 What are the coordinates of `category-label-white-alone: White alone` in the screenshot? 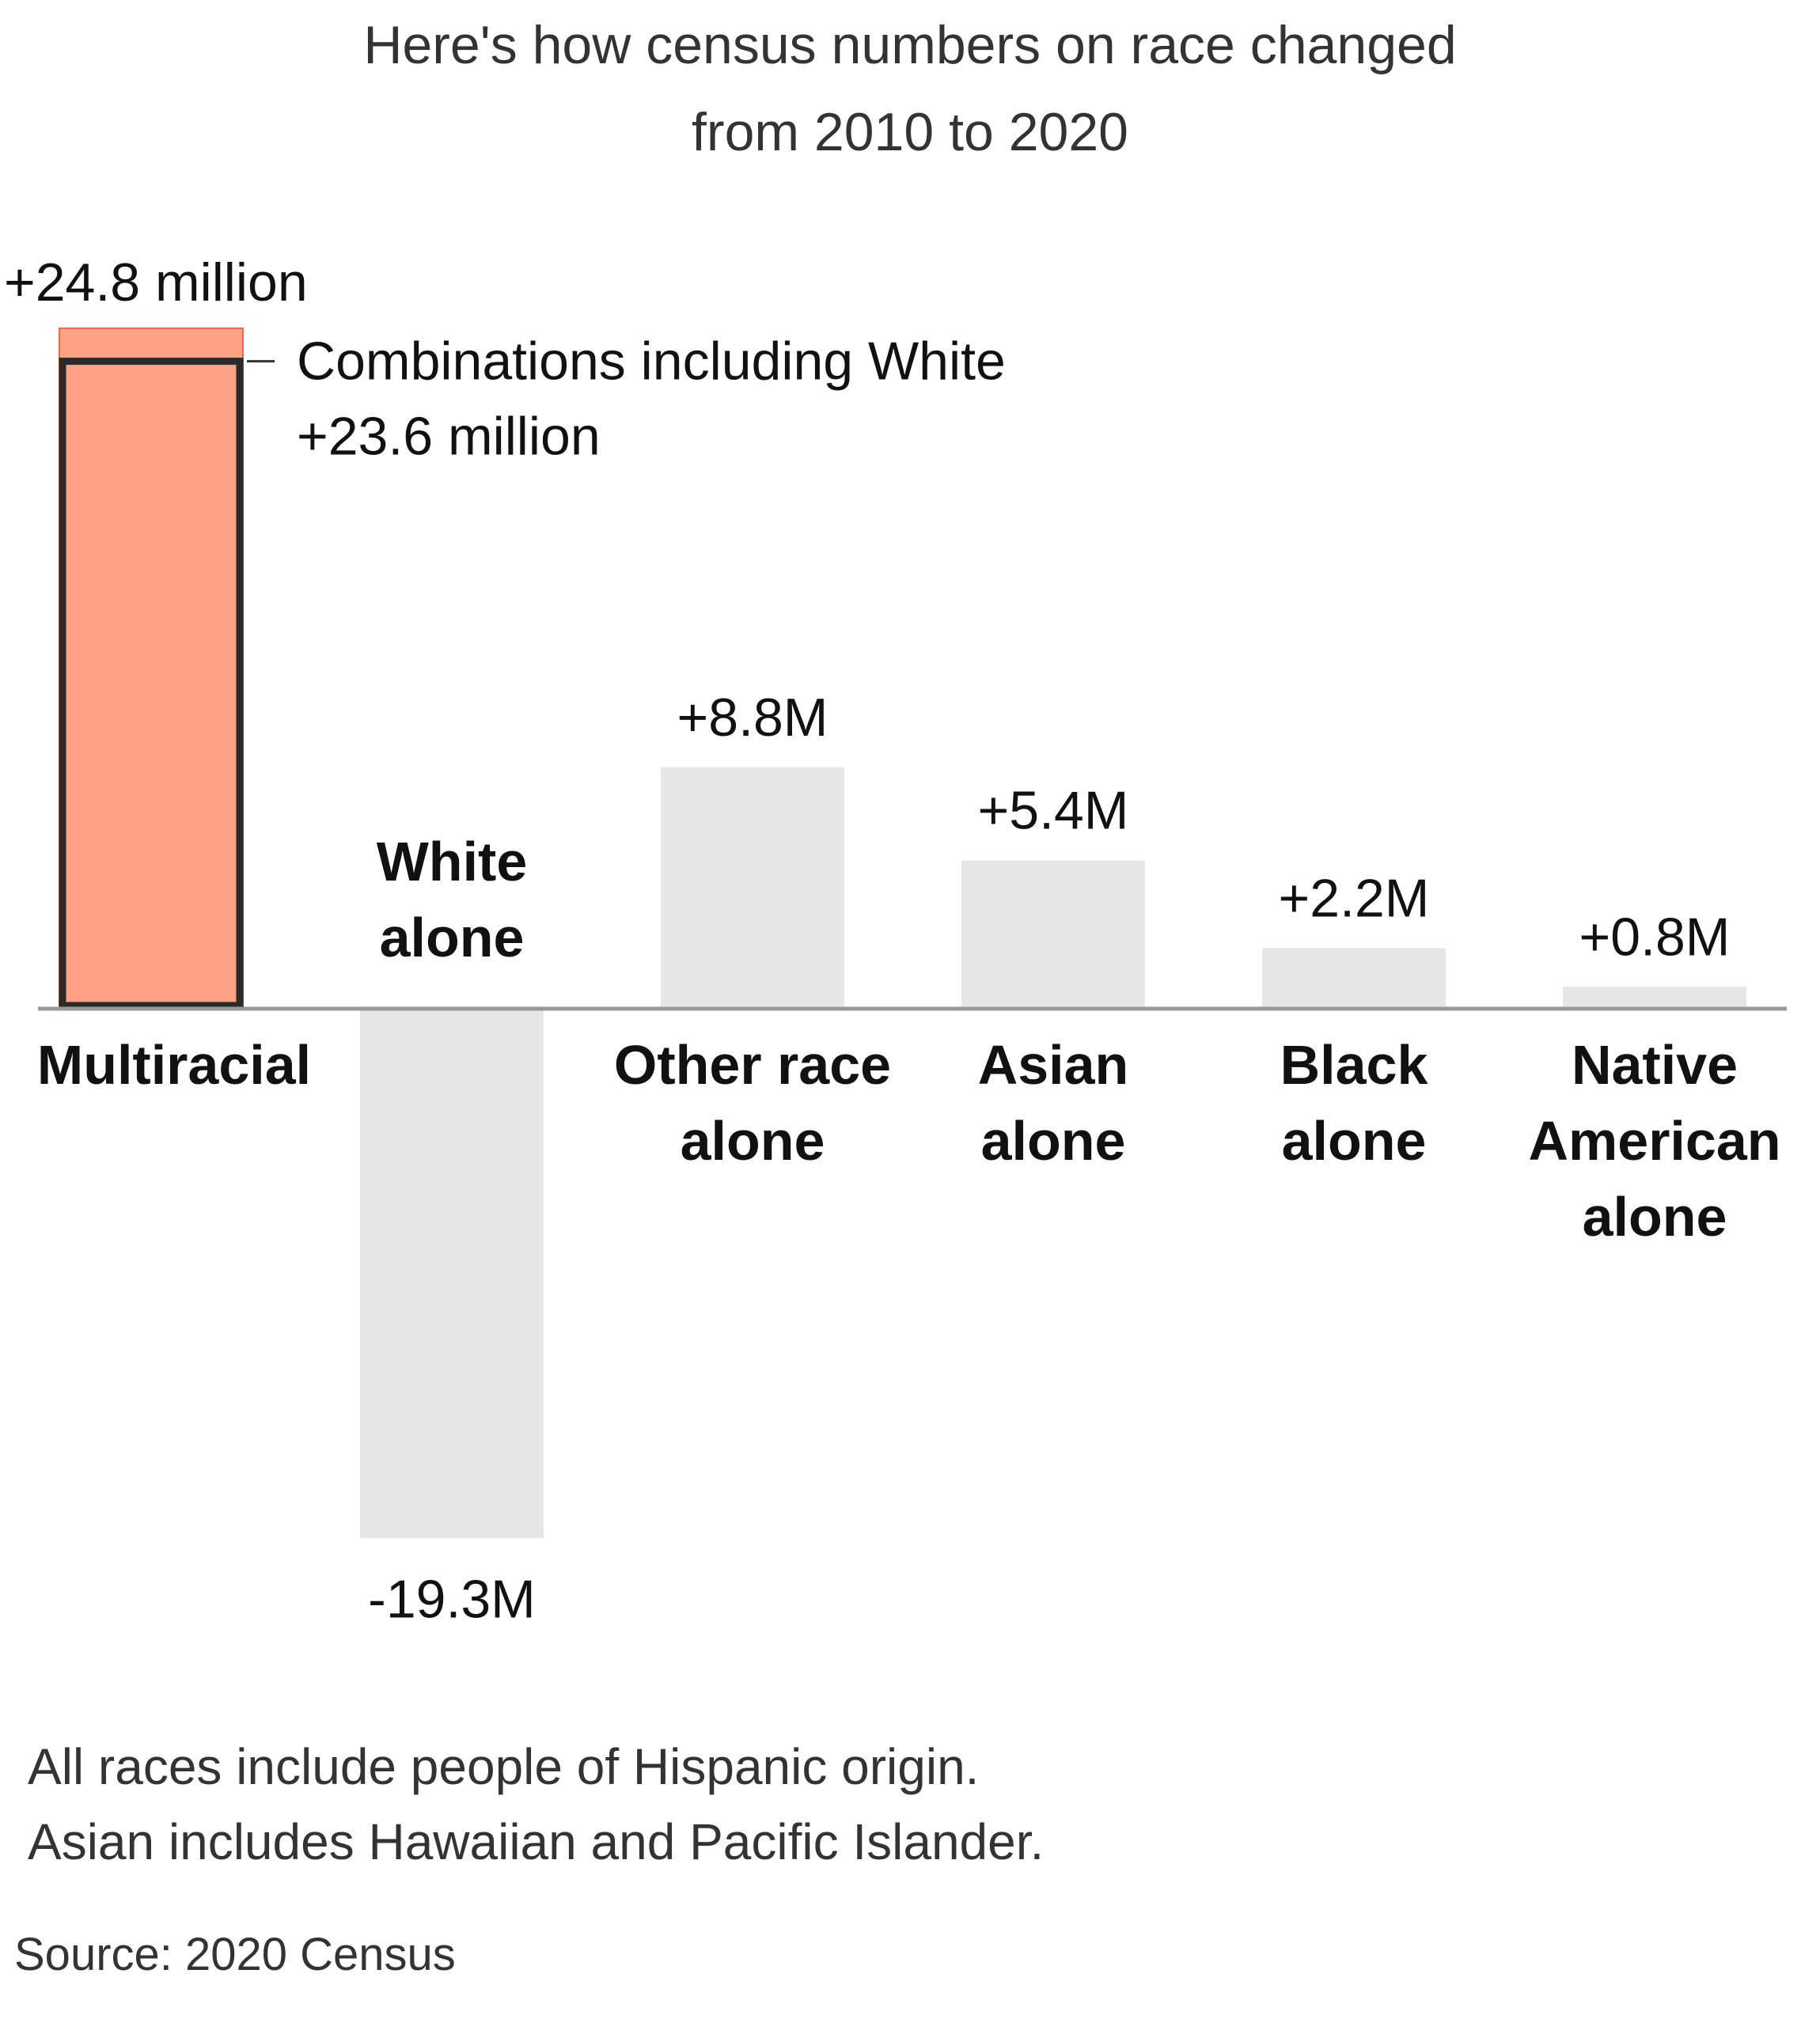 It's located at (452, 899).